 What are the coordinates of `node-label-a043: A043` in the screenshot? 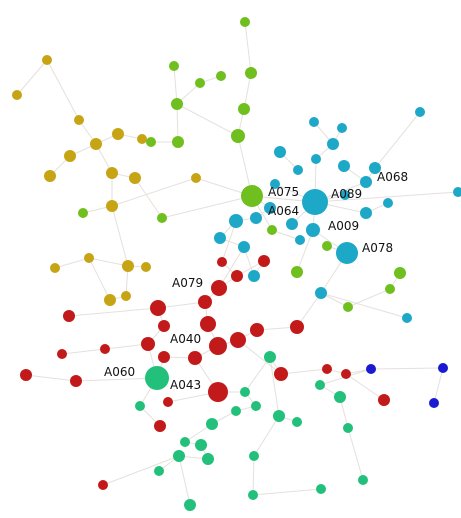 It's located at (185, 385).